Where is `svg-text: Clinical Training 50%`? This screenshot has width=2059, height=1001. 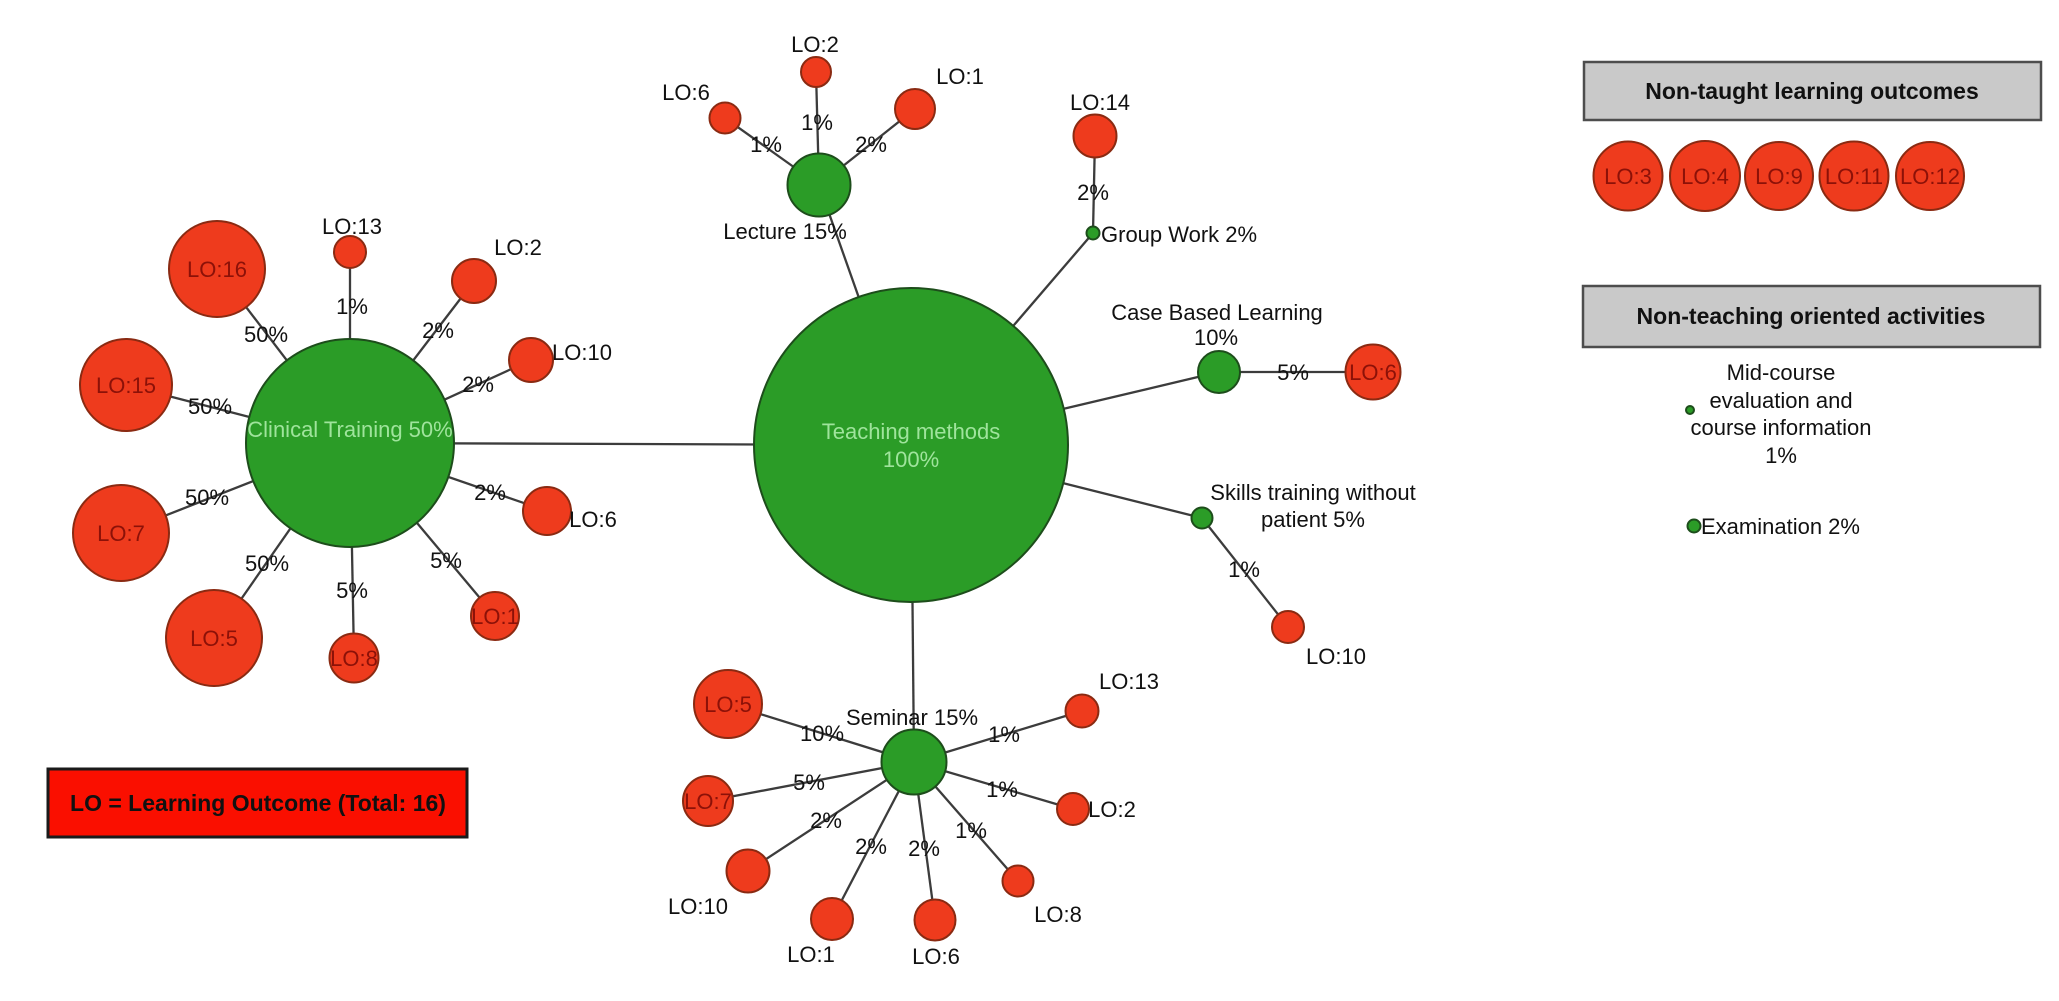
svg-text: Clinical Training 50% is located at coordinates (349, 429).